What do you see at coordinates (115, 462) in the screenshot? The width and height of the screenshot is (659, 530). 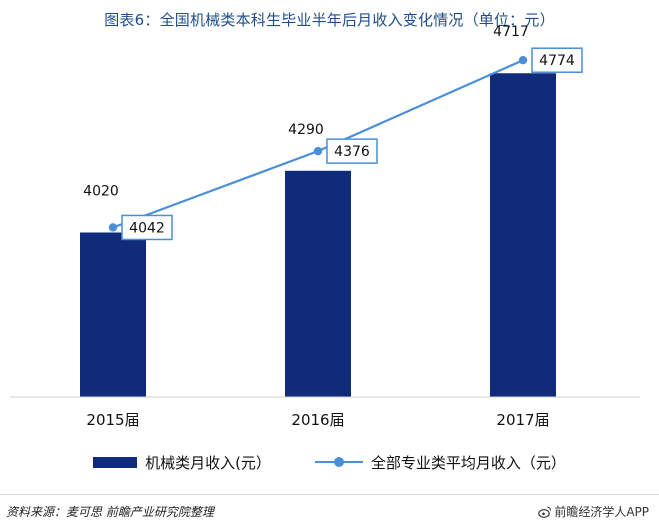 I see `legend-swatch-bar` at bounding box center [115, 462].